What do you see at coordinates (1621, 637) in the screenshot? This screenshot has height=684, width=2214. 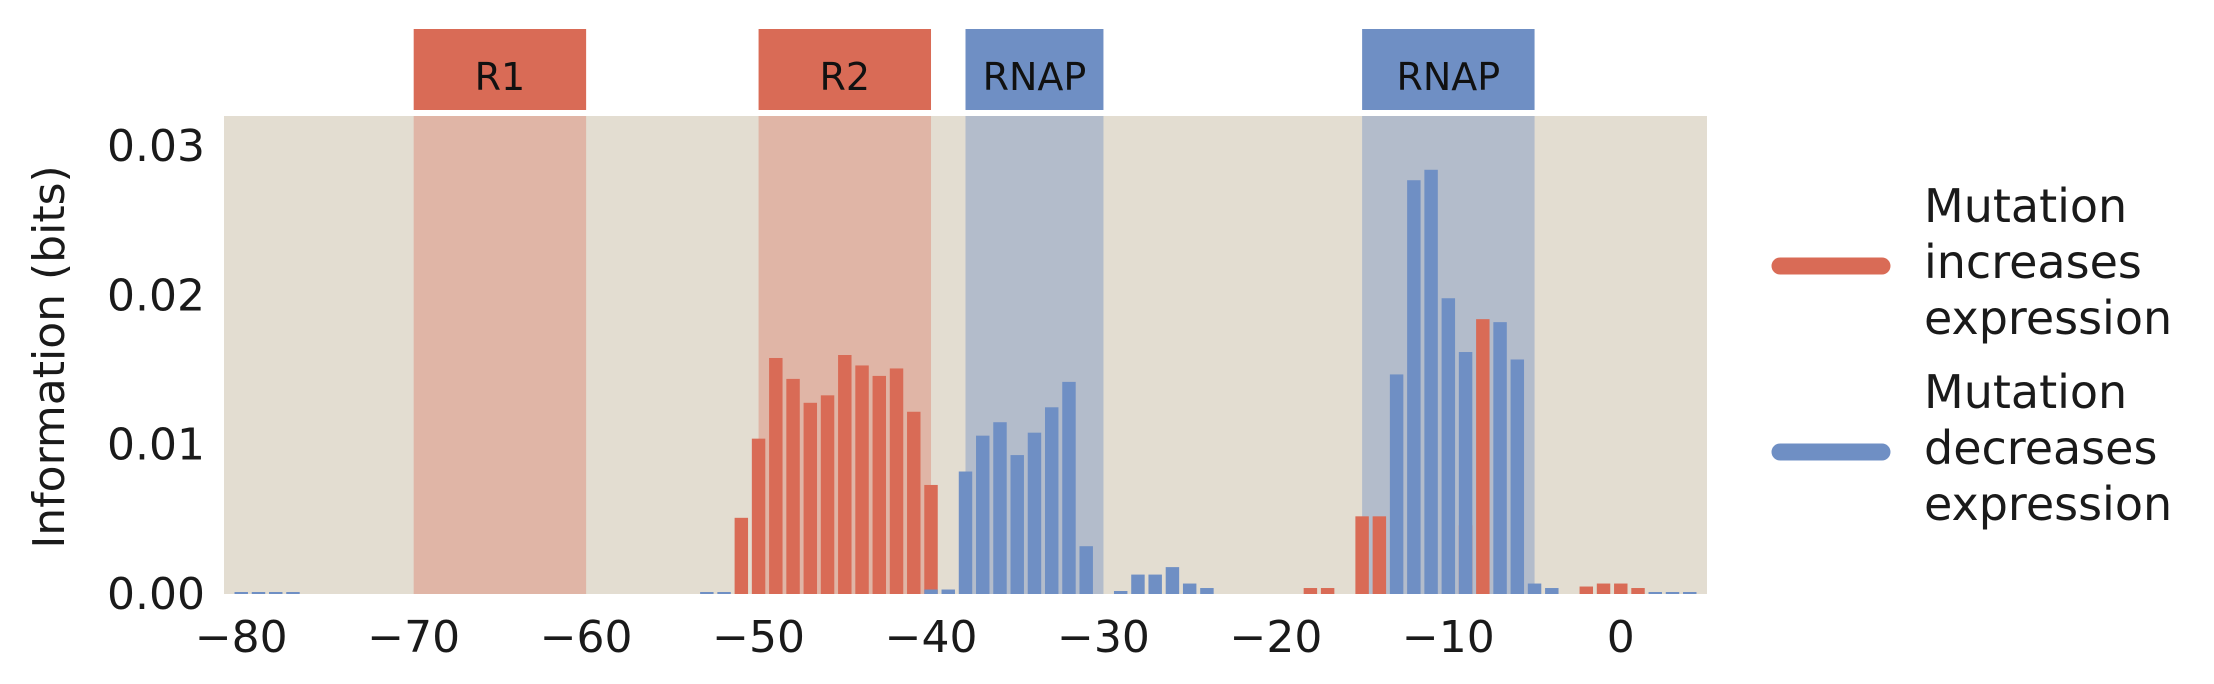 I see `x-tick-label: 0` at bounding box center [1621, 637].